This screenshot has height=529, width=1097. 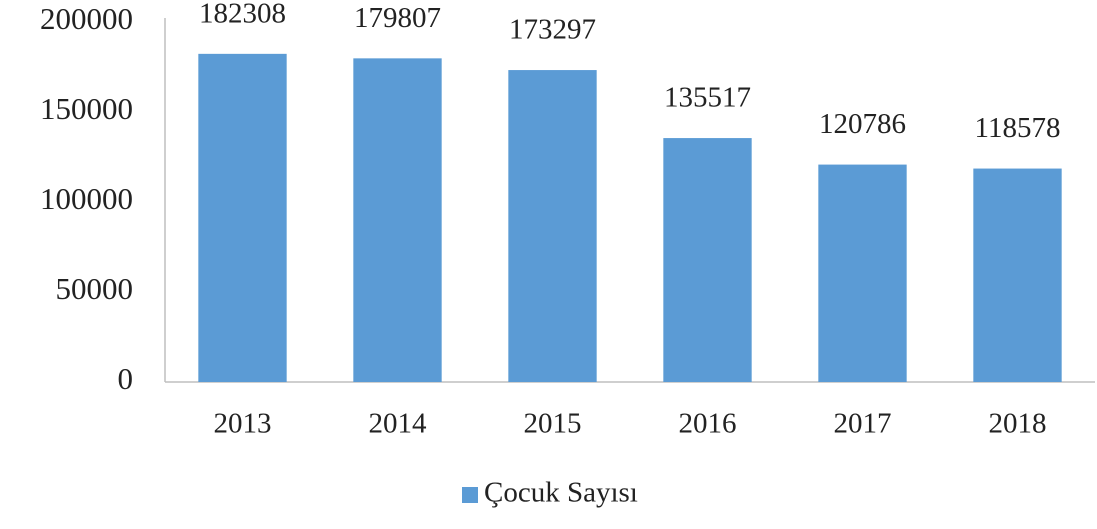 What do you see at coordinates (1018, 424) in the screenshot?
I see `x-tick-label: 2018` at bounding box center [1018, 424].